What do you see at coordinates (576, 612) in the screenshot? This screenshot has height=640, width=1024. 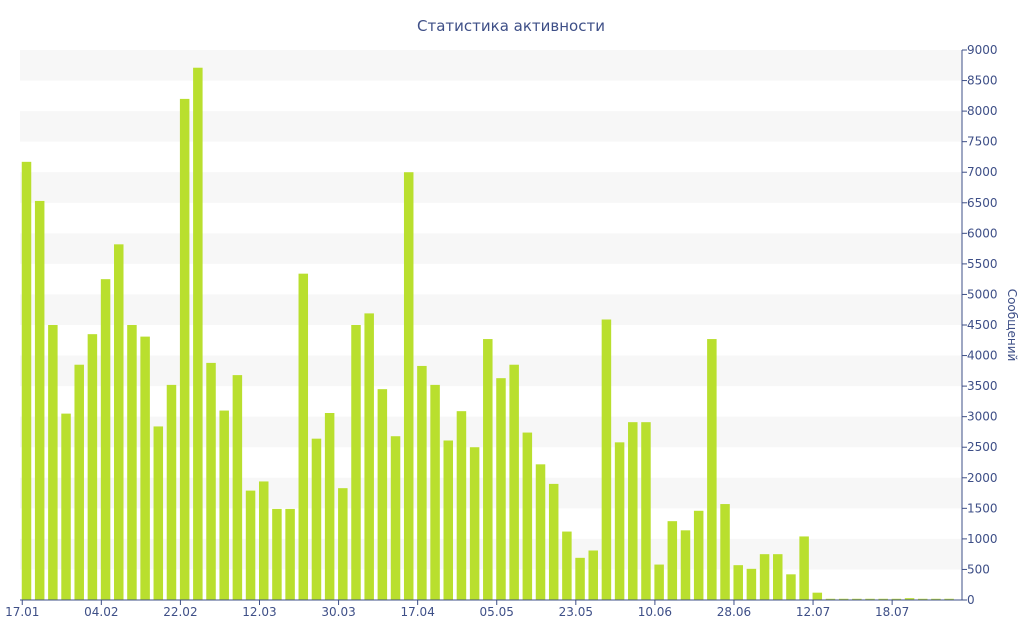 I see `x-tick-label: 23.05` at bounding box center [576, 612].